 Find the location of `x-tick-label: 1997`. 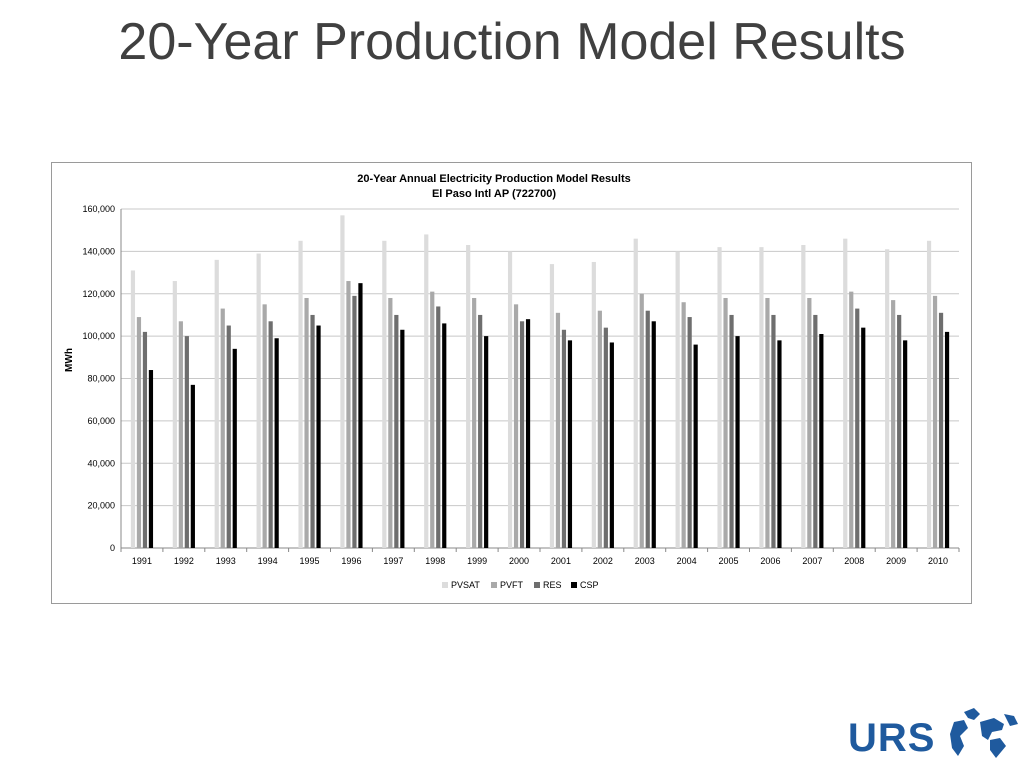

x-tick-label: 1997 is located at coordinates (393, 561).